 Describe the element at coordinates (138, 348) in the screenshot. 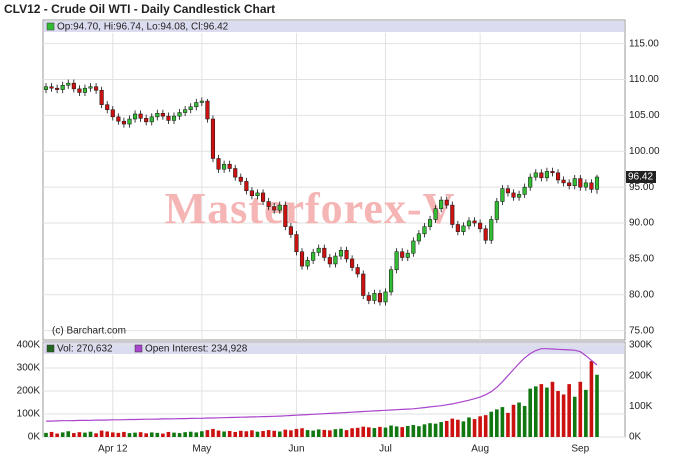

I see `legend-swatch` at that location.